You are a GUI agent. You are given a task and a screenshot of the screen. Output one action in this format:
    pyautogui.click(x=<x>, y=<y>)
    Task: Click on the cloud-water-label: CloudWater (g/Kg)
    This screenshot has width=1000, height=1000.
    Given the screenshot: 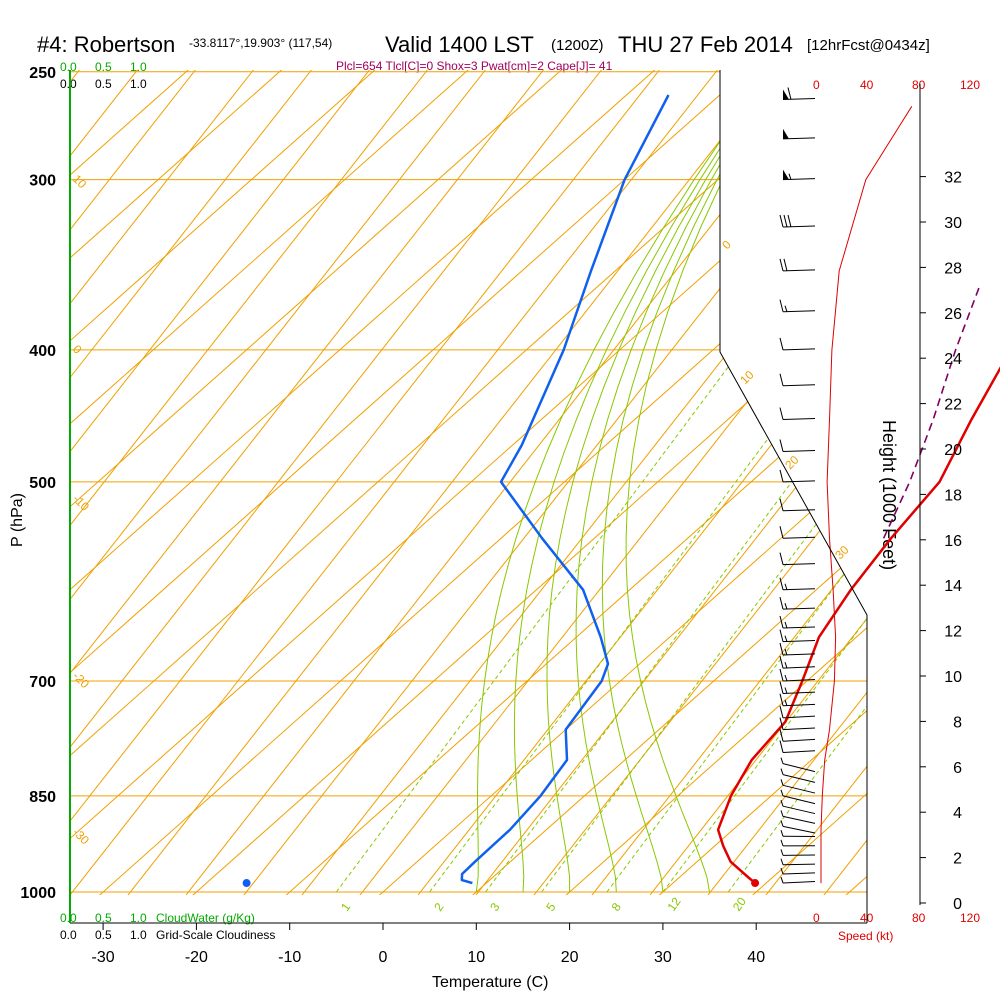 What is the action you would take?
    pyautogui.click(x=205, y=918)
    